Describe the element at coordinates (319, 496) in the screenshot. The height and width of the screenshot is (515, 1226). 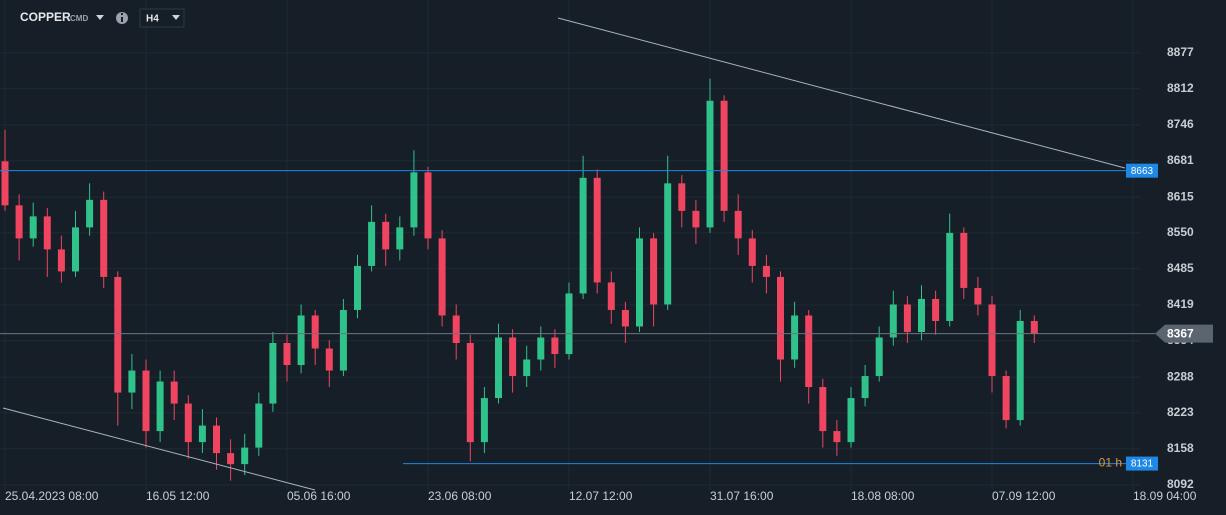
I see `x-tick-label: 05.06 16:00` at that location.